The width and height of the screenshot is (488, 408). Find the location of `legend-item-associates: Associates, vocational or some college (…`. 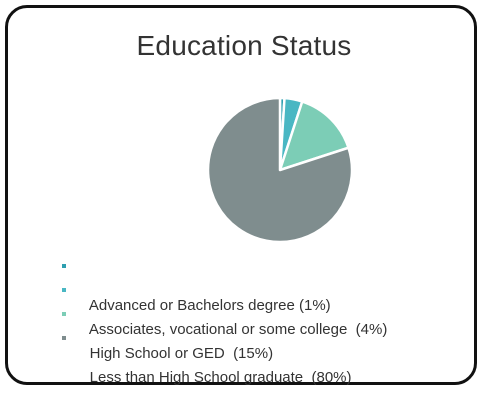

legend-item-associates: Associates, vocational or some college (… is located at coordinates (224, 309).